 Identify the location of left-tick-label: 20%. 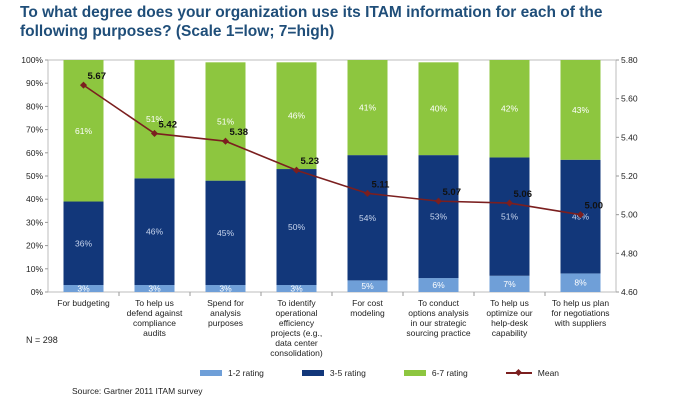
(34, 246).